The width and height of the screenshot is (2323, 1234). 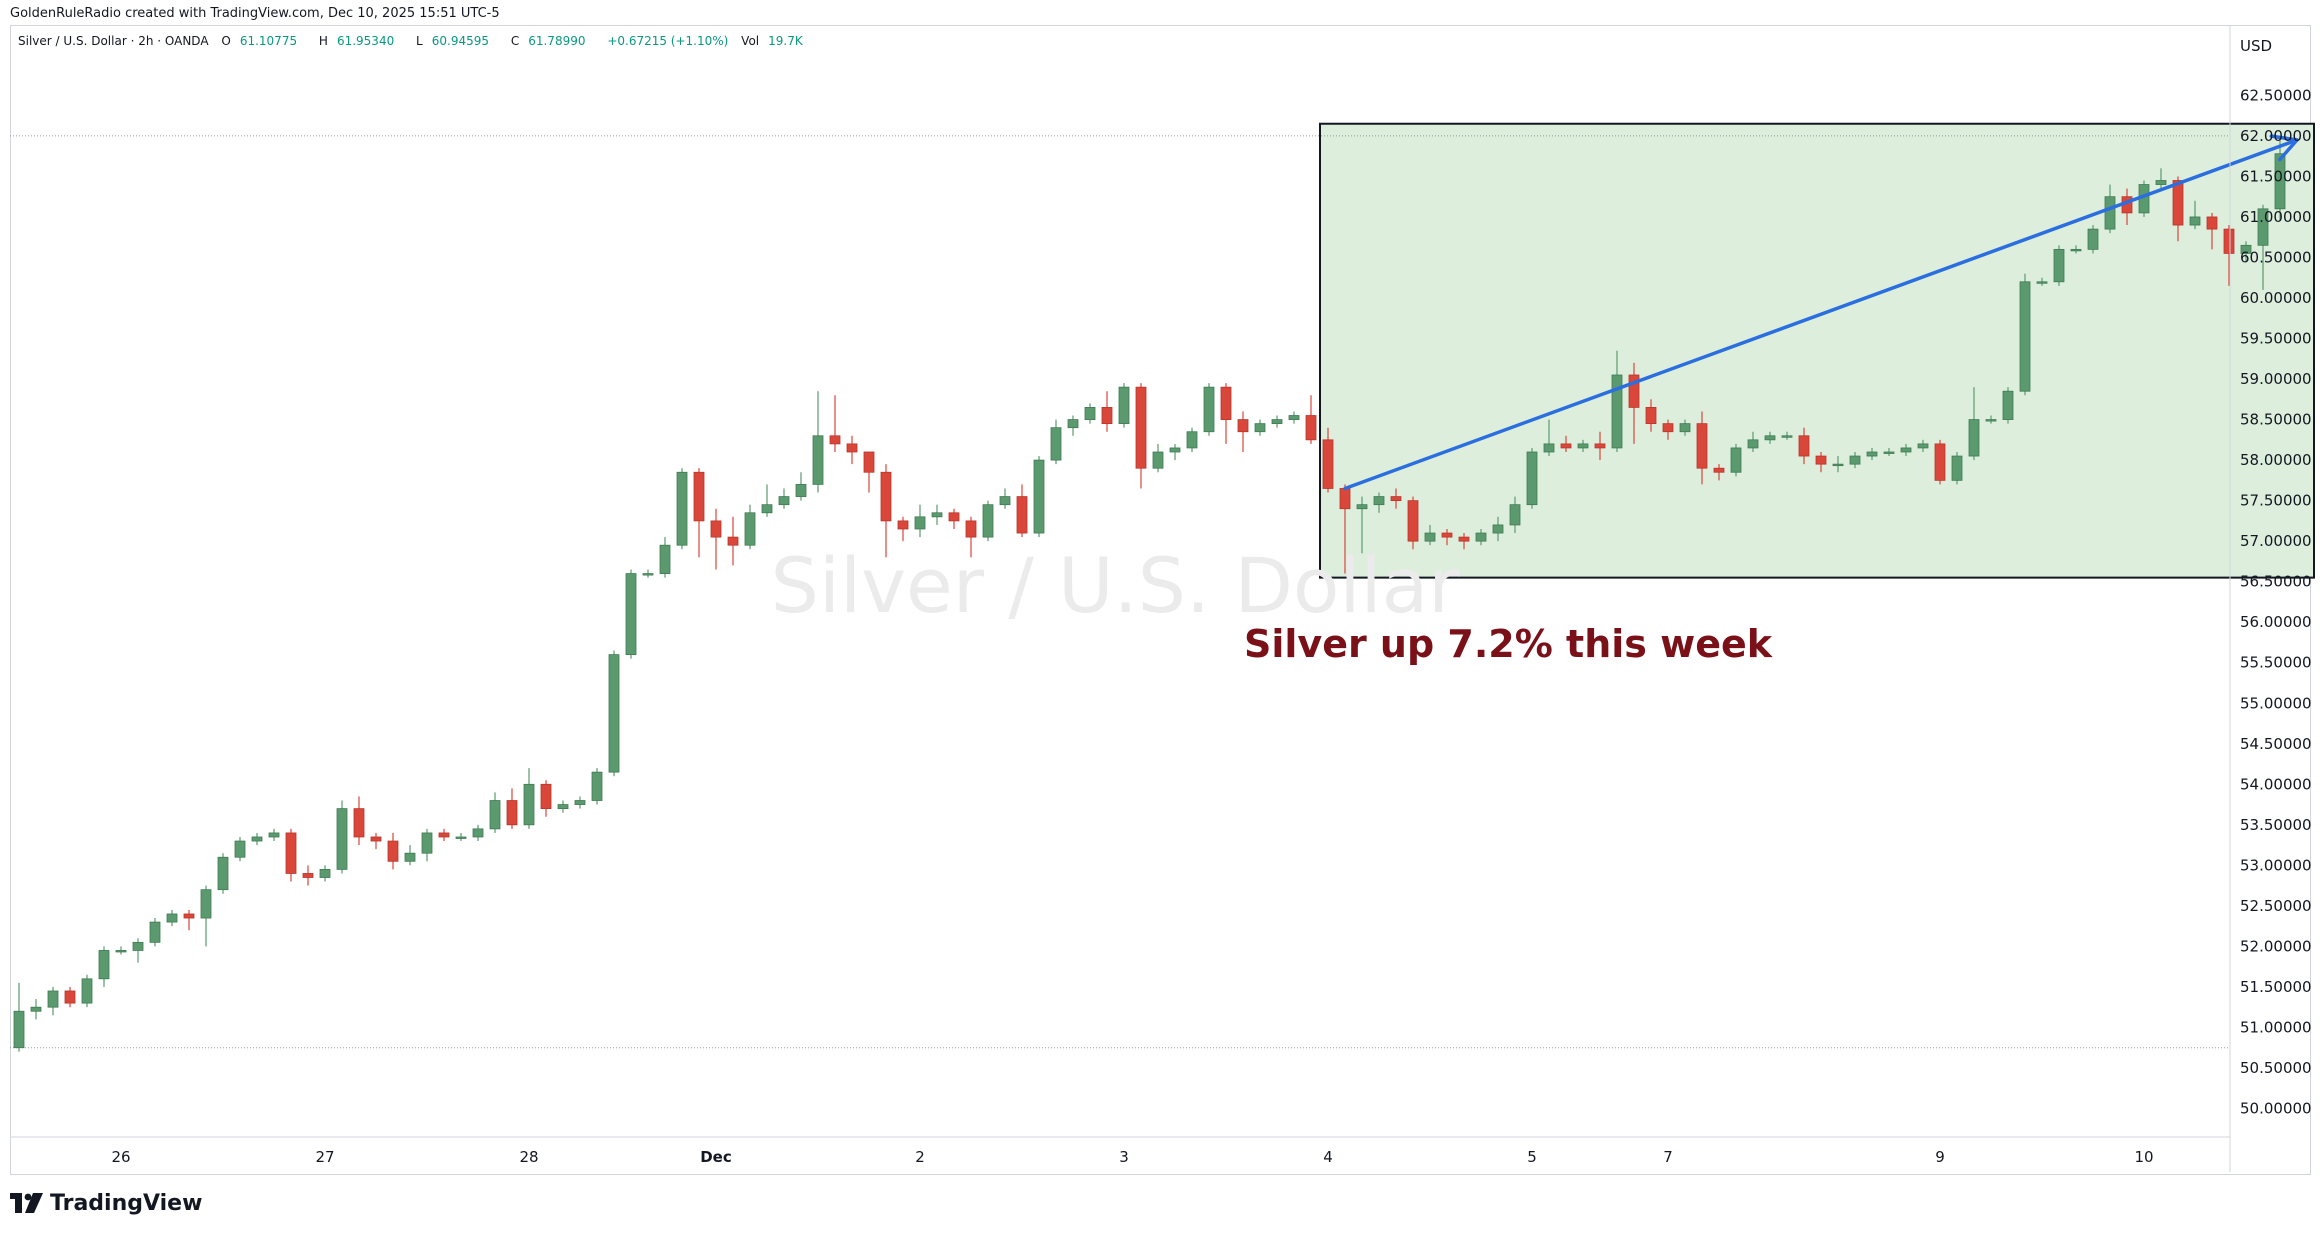 What do you see at coordinates (113, 41) in the screenshot?
I see `symbol-label: Silver / U.S. Dollar · 2h · OANDA` at bounding box center [113, 41].